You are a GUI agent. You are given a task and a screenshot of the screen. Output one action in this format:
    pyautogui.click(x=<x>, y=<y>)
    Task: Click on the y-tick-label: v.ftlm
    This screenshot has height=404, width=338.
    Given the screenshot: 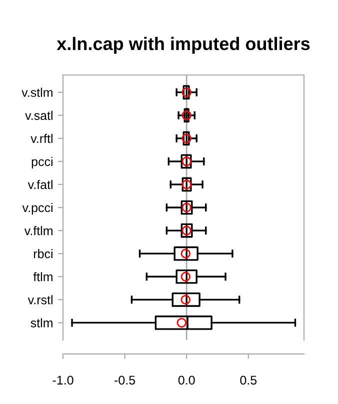 What is the action you would take?
    pyautogui.click(x=38, y=231)
    